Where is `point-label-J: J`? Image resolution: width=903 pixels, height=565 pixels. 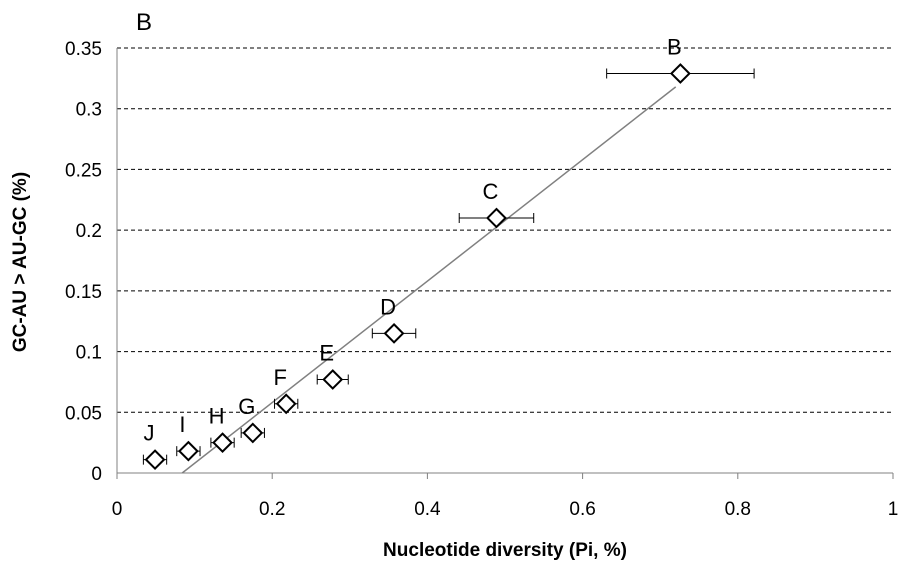
point-label-J: J is located at coordinates (149, 433).